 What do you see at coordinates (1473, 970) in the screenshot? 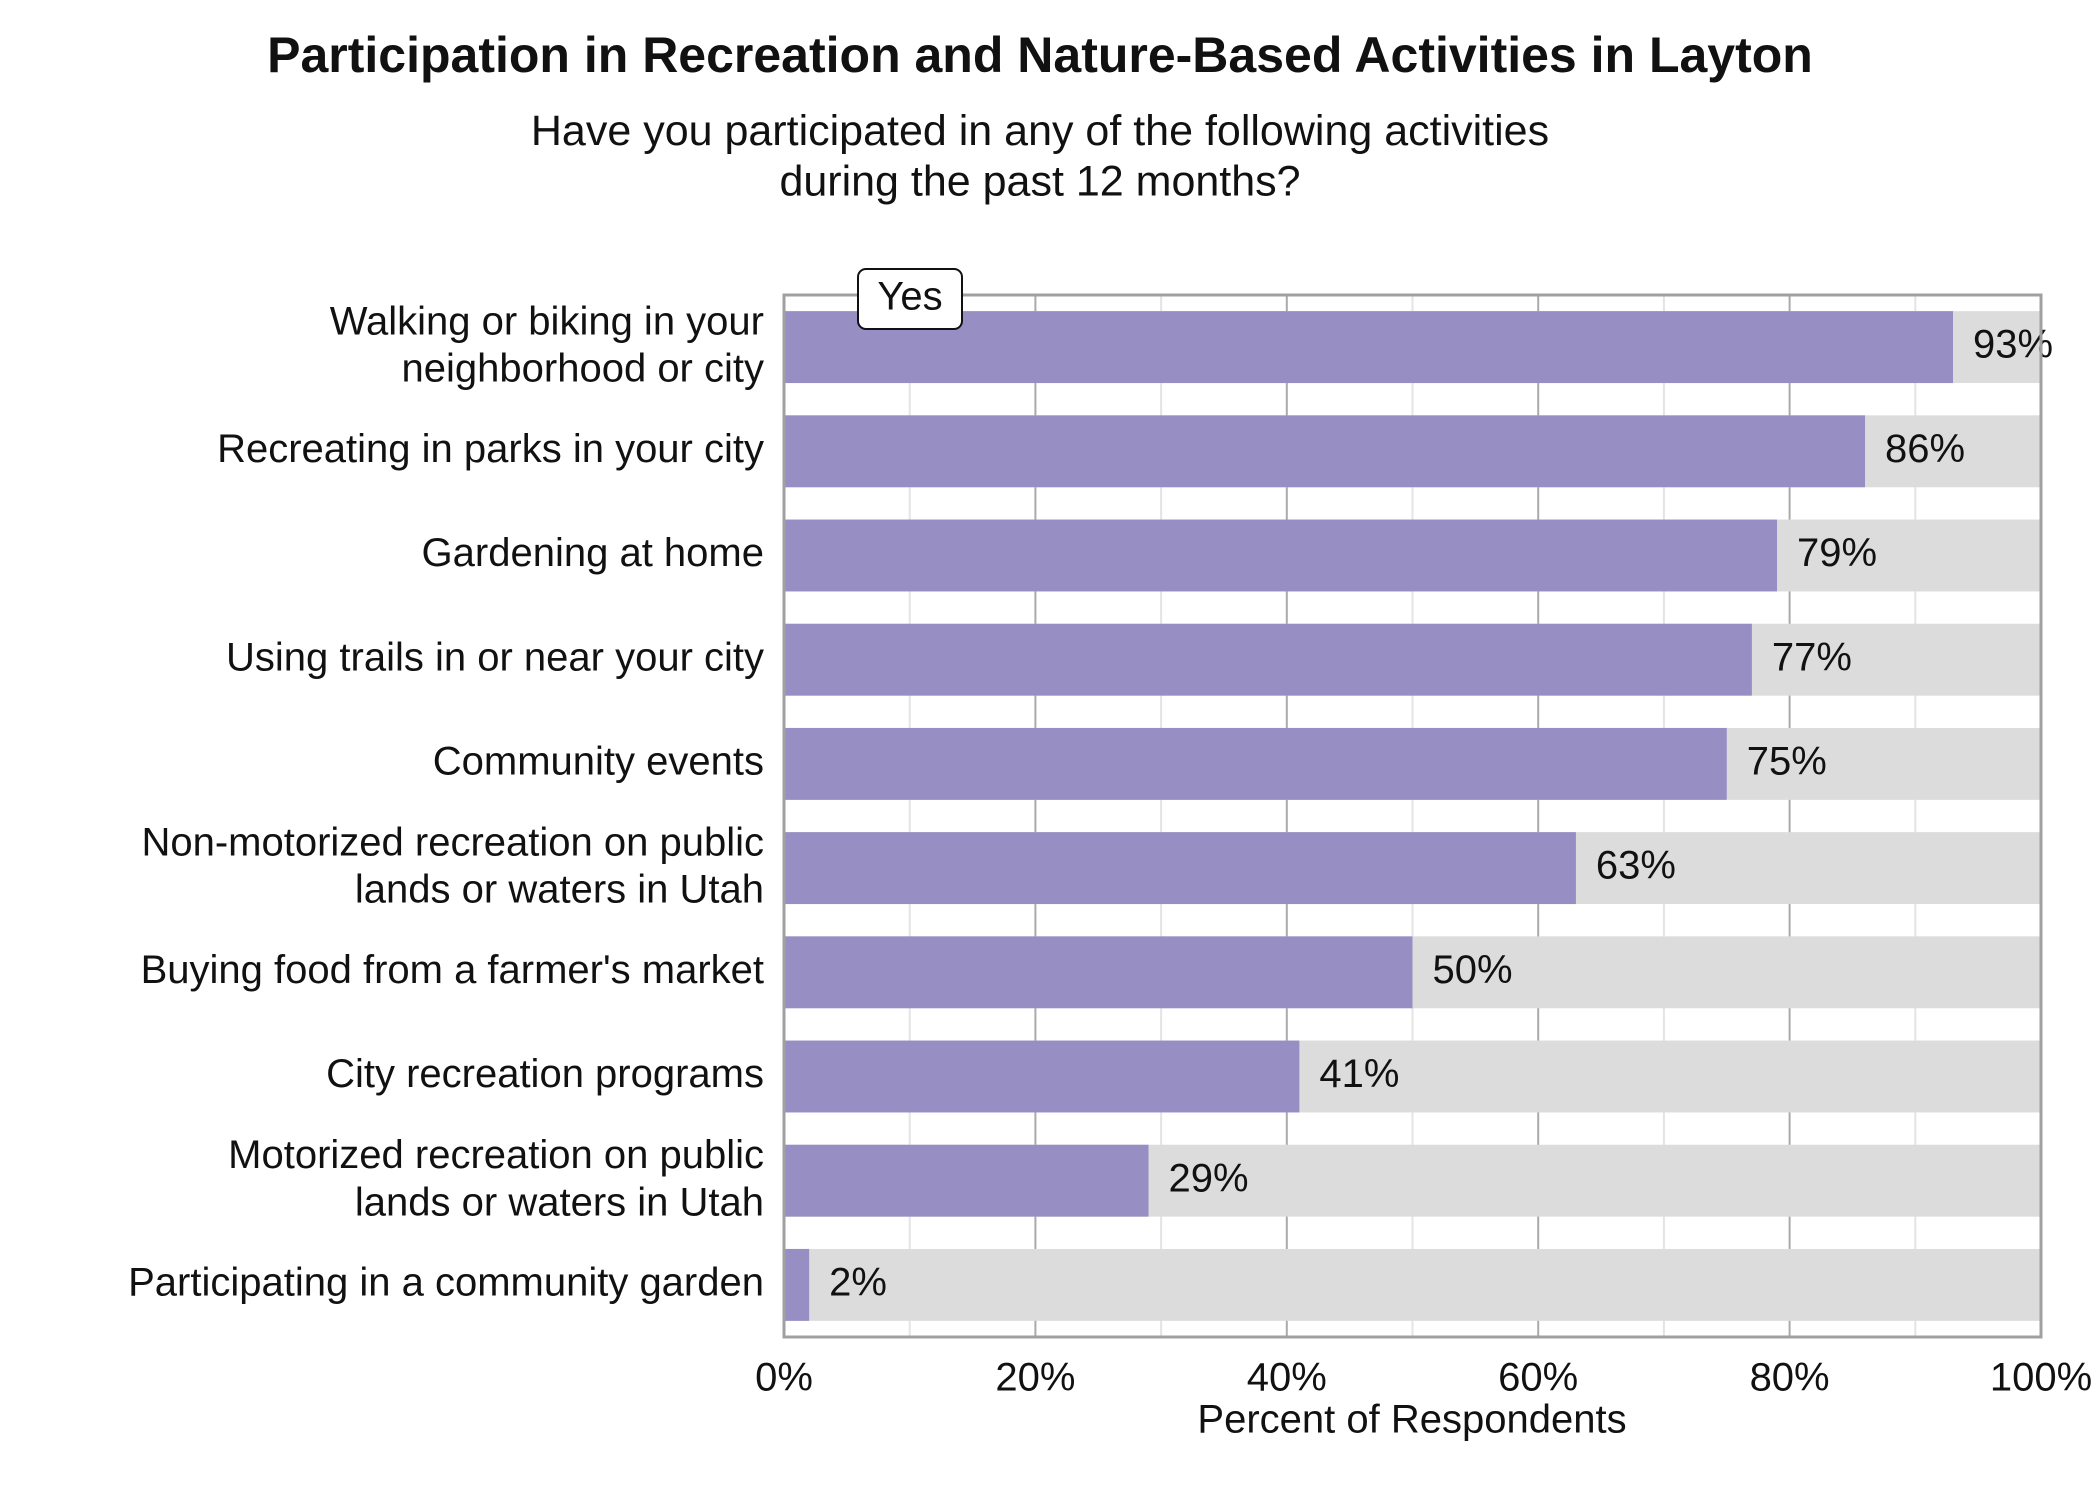
I see `data-label: 50%` at bounding box center [1473, 970].